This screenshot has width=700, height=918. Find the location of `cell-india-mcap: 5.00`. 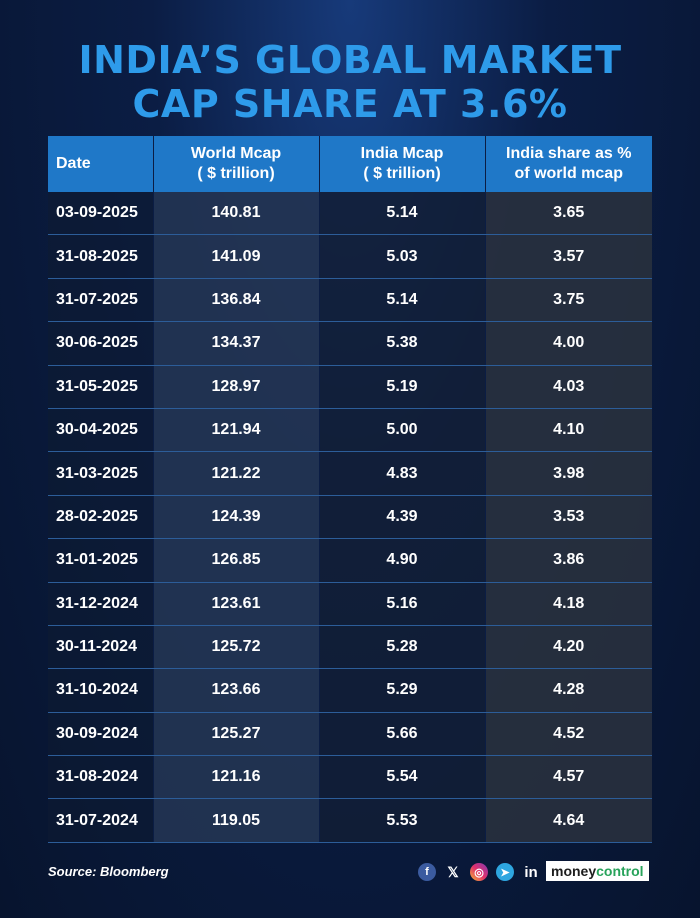

cell-india-mcap: 5.00 is located at coordinates (402, 430).